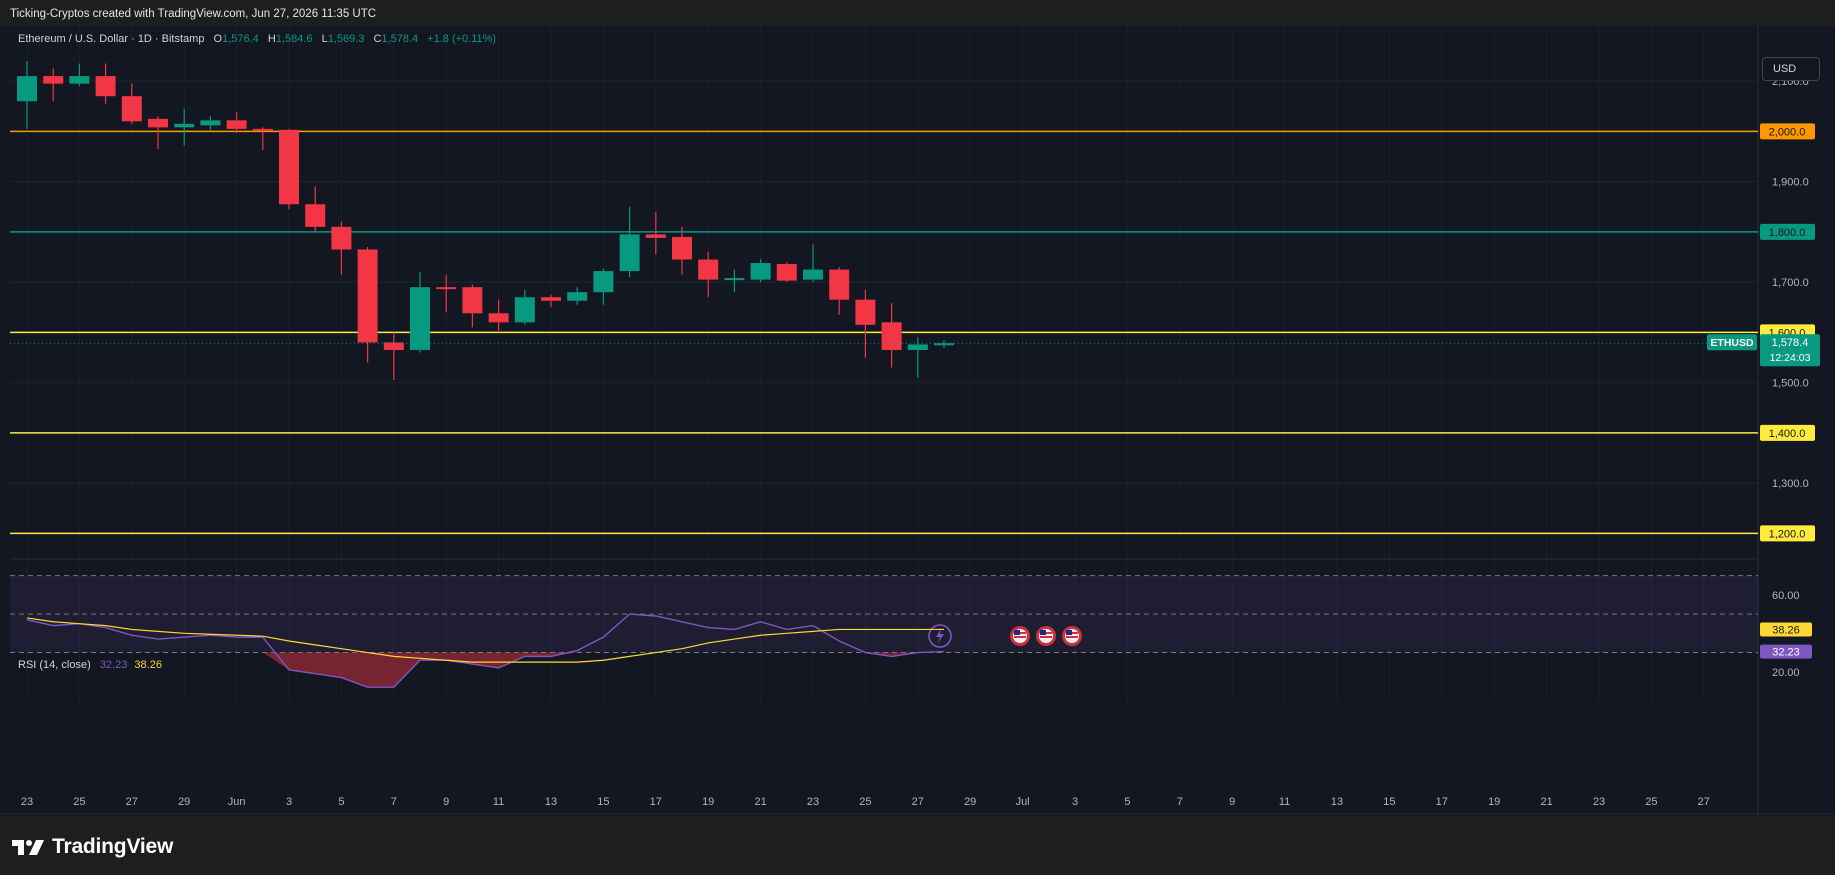 The height and width of the screenshot is (875, 1835). What do you see at coordinates (603, 802) in the screenshot?
I see `time-tick: 15` at bounding box center [603, 802].